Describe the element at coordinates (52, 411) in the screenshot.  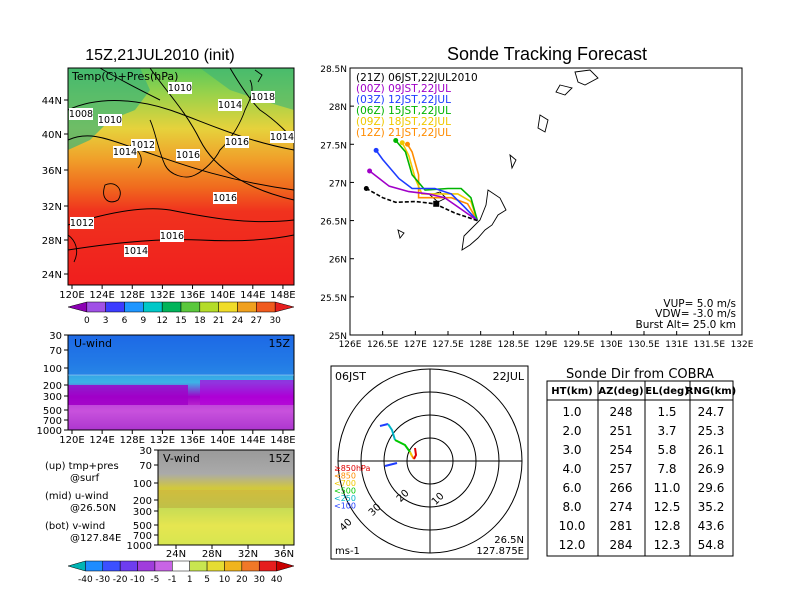
I see `pressure-tick-label: 500` at that location.